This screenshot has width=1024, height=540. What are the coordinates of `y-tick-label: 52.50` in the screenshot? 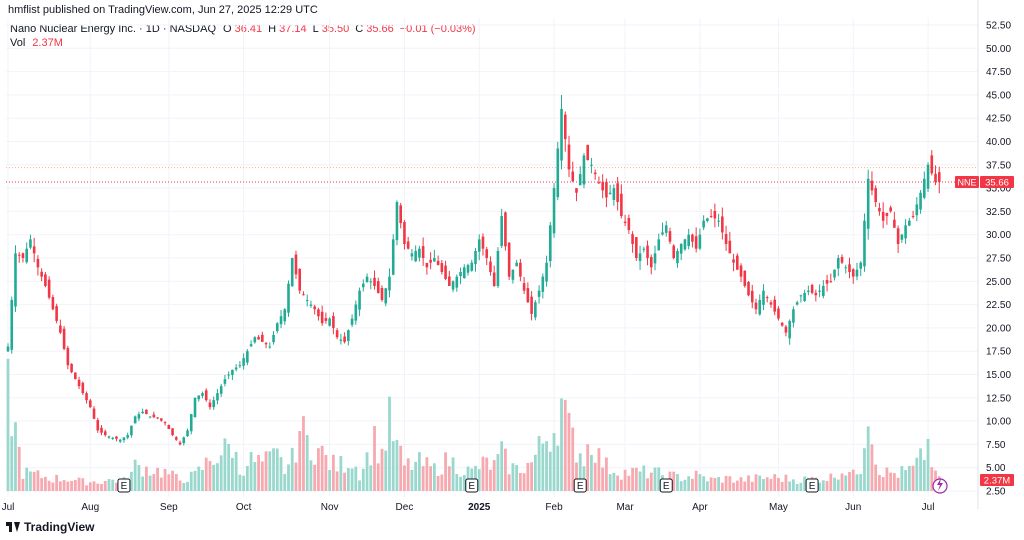 It's located at (998, 26).